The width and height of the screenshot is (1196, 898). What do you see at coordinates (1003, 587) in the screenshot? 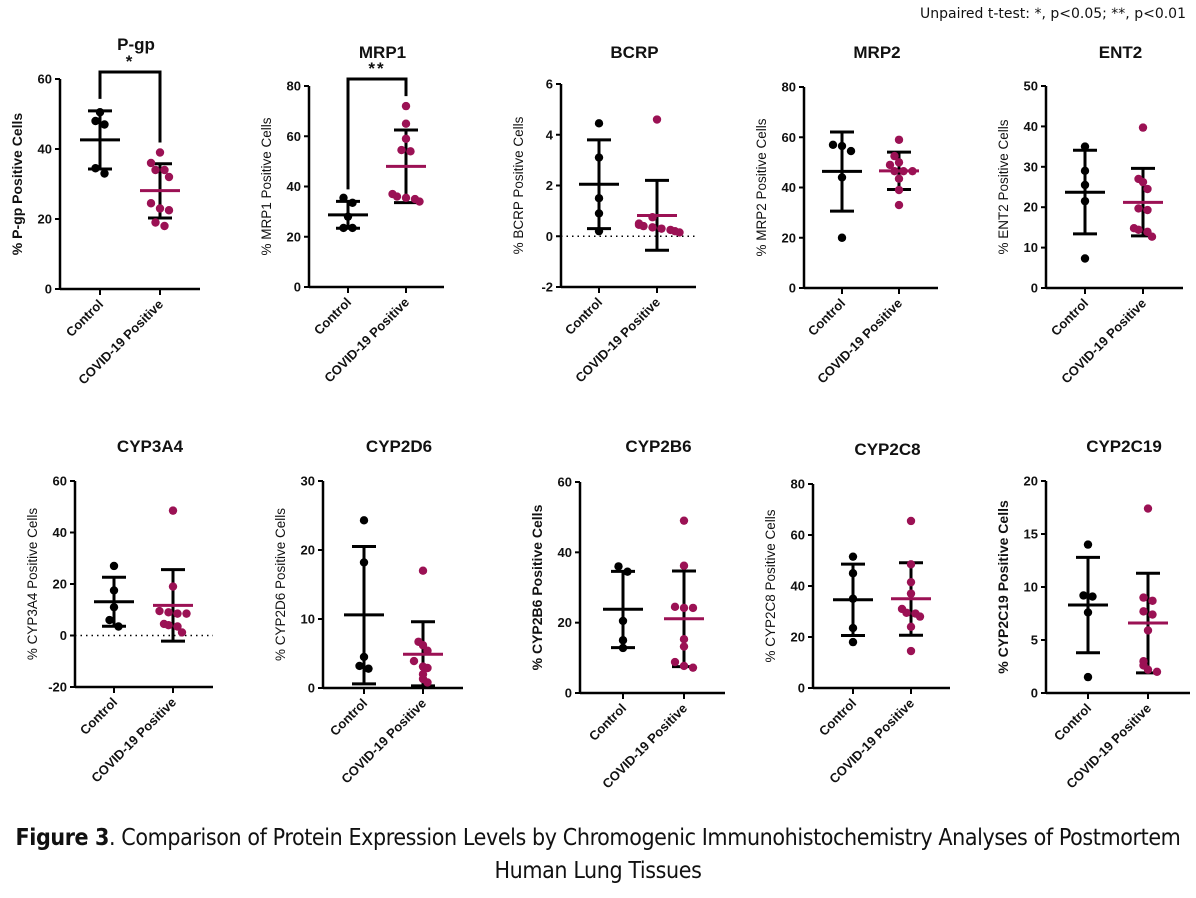
I see `y-axis-label: % CYP2C19 Positive Cells` at bounding box center [1003, 587].